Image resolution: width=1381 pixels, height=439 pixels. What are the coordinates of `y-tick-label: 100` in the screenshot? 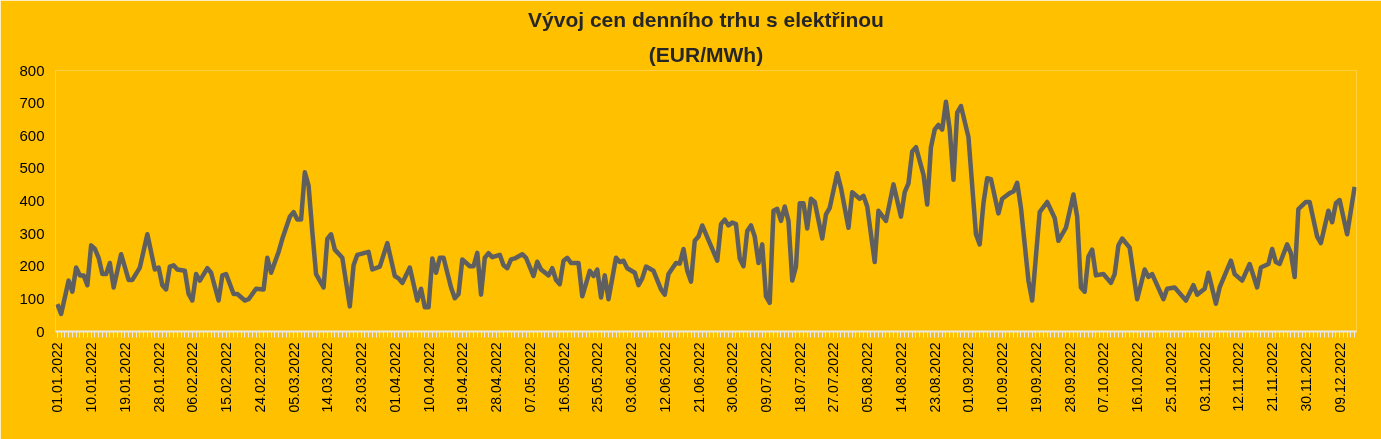 It's located at (32, 298).